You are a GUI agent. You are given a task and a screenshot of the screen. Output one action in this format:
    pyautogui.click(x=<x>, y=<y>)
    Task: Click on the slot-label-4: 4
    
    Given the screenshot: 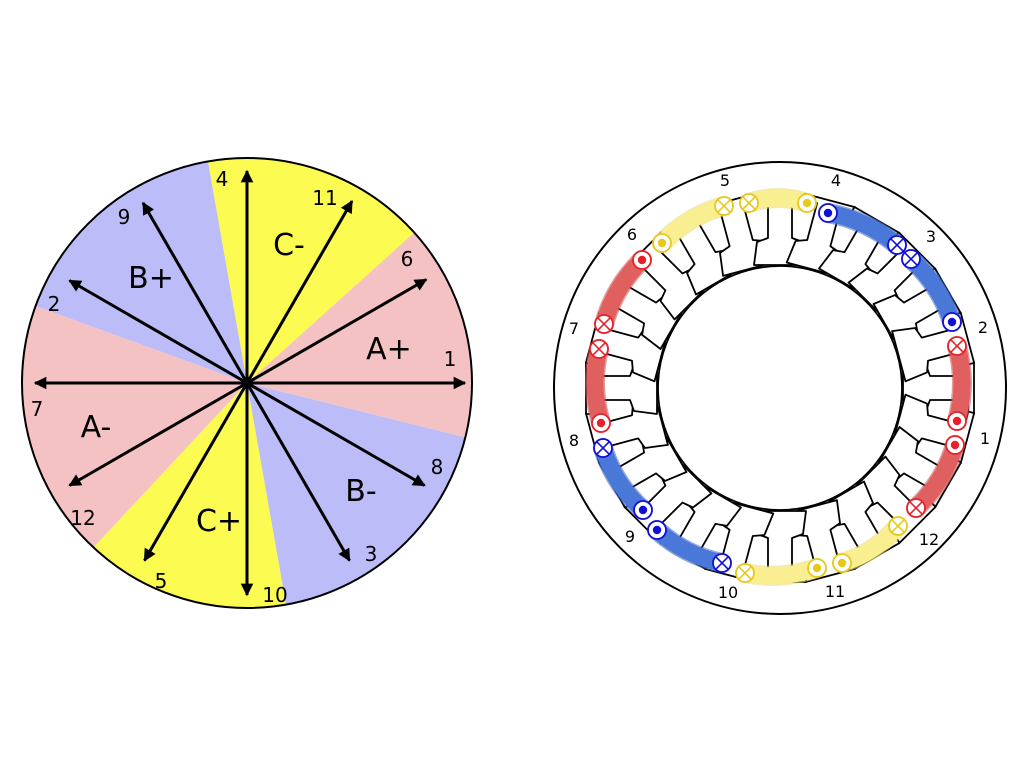 What is the action you would take?
    pyautogui.click(x=836, y=180)
    